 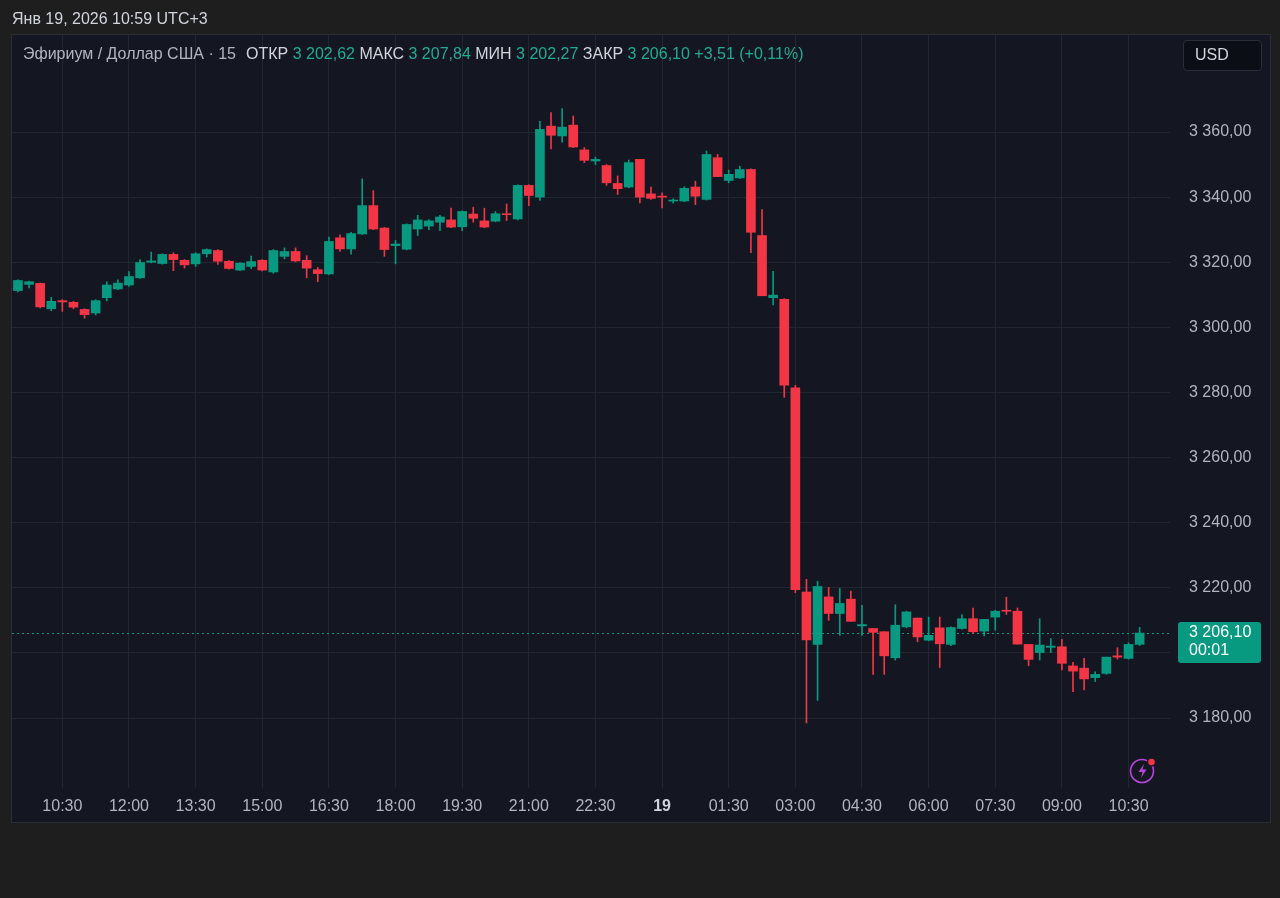 I want to click on x-tick-label: 16:30, so click(x=329, y=806).